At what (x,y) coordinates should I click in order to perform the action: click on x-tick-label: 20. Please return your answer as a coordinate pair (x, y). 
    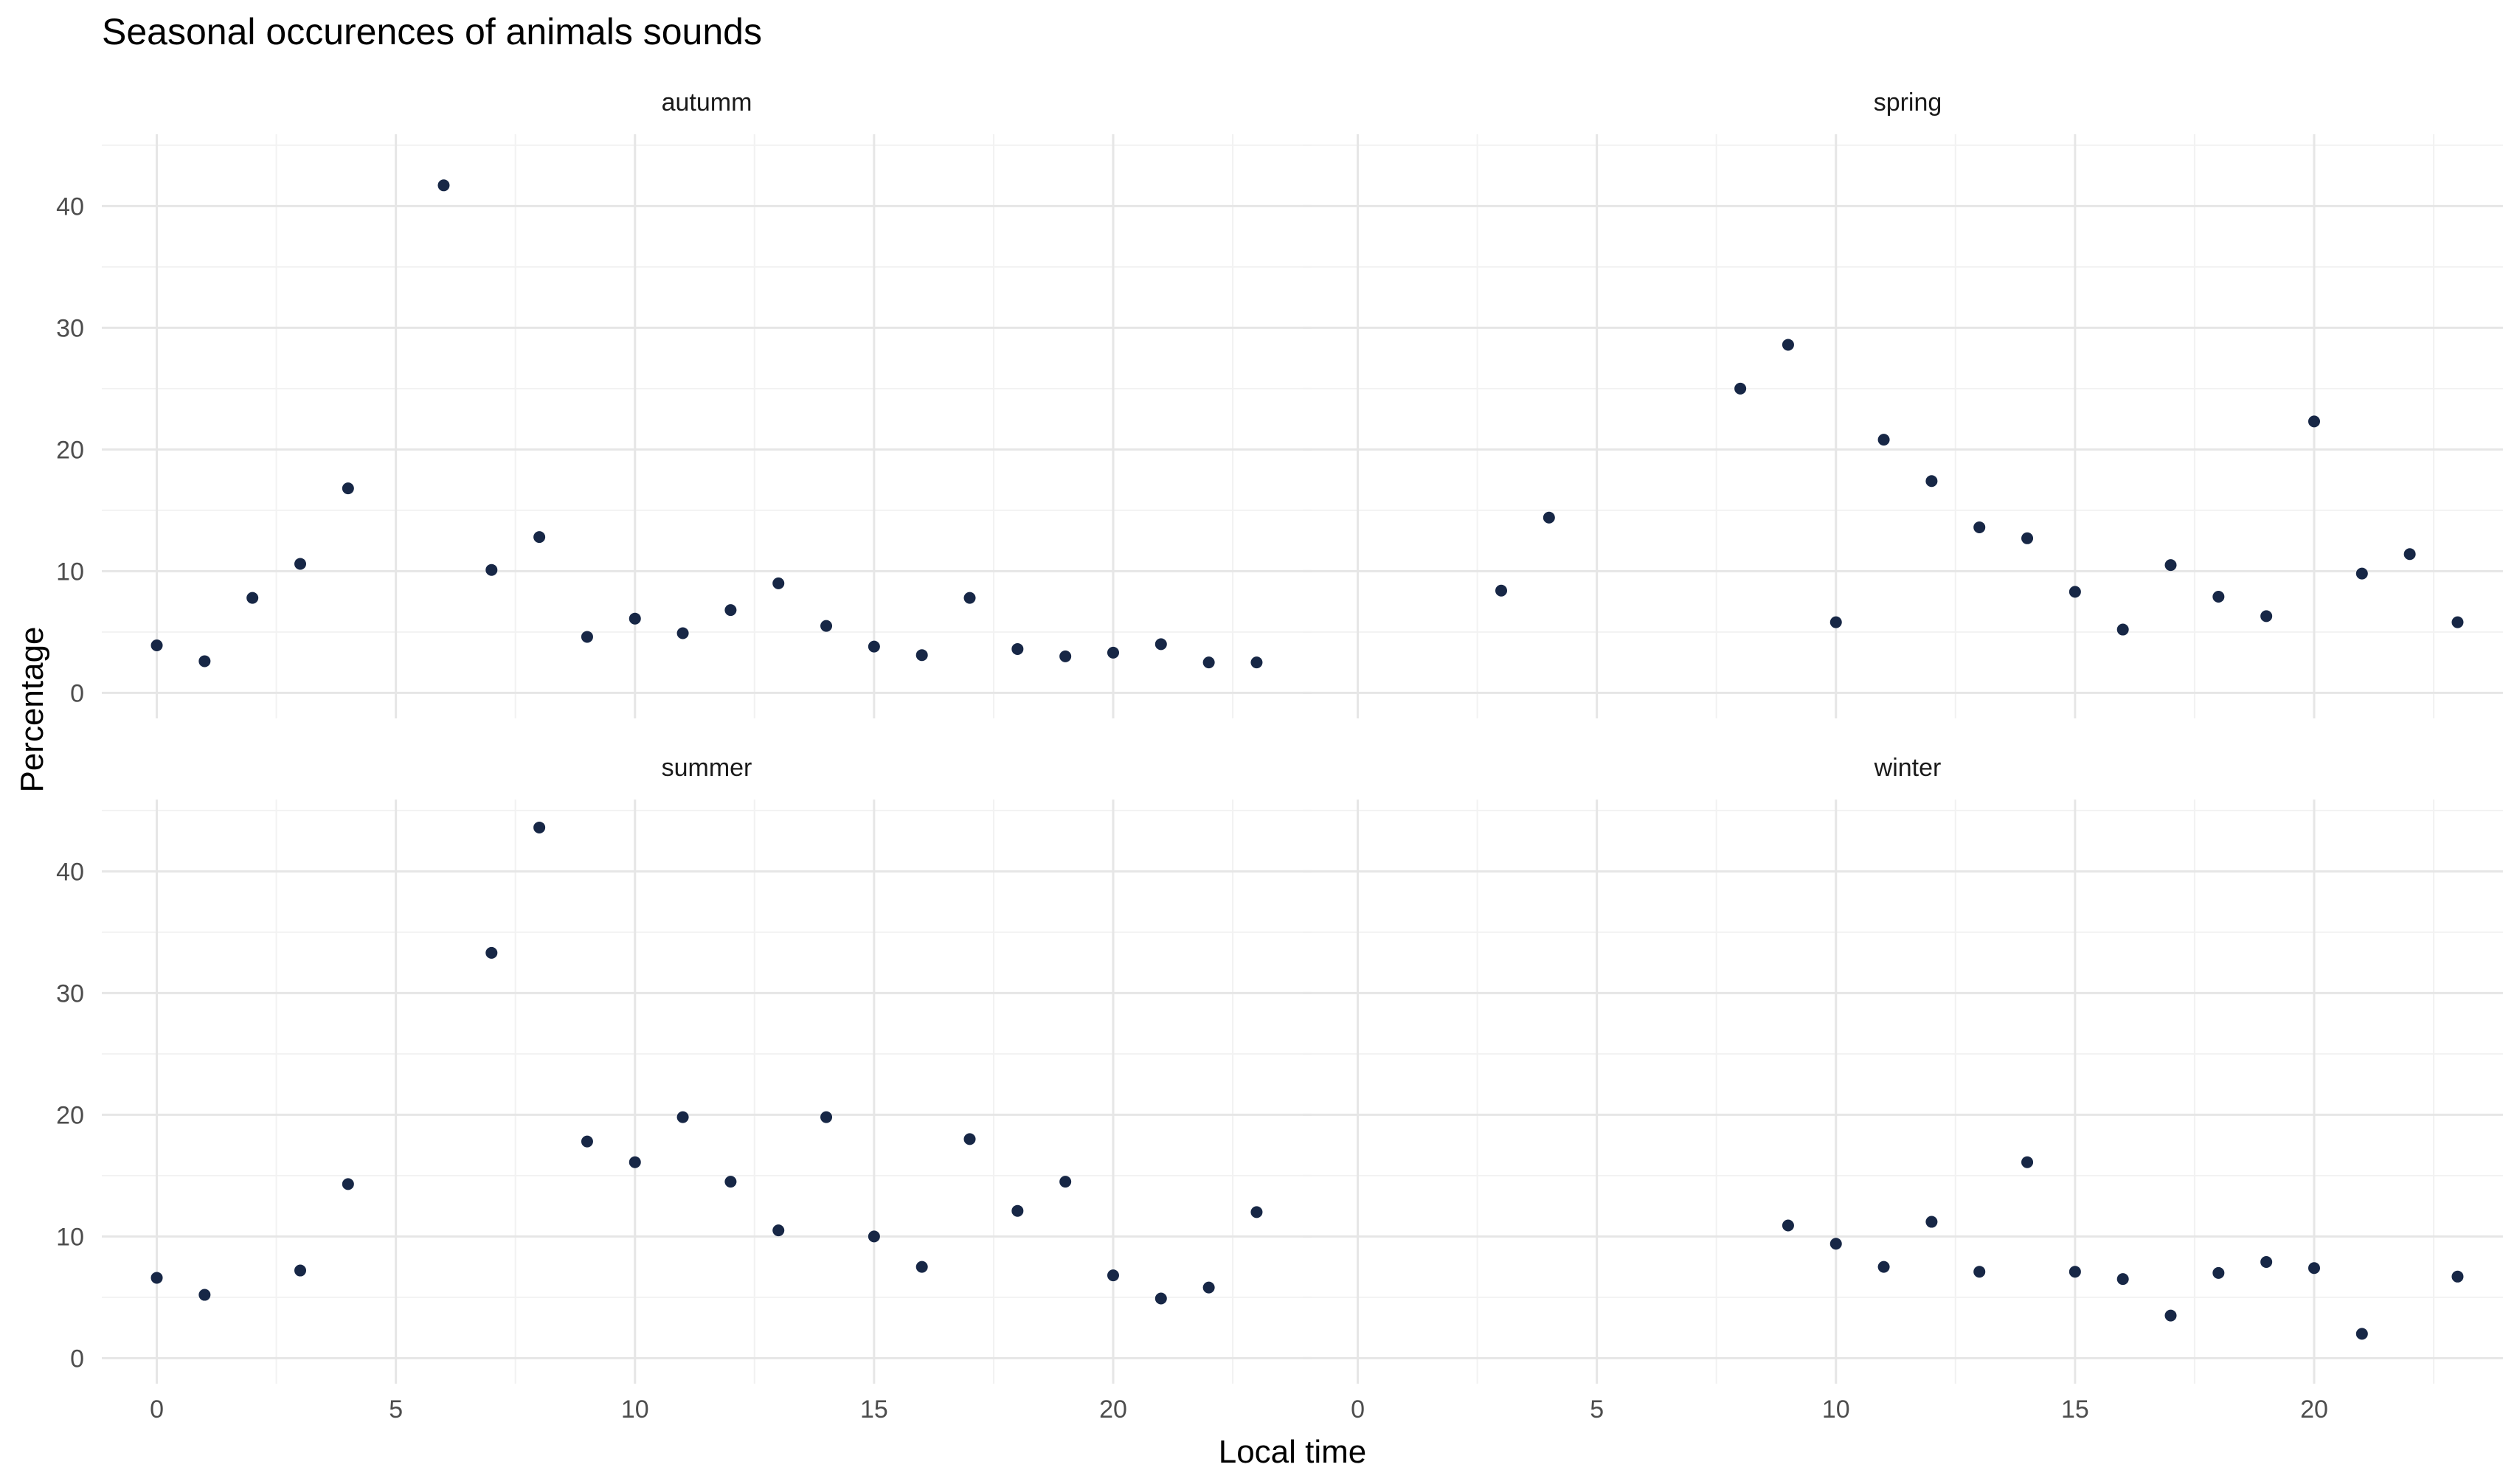
    Looking at the image, I should click on (2314, 1409).